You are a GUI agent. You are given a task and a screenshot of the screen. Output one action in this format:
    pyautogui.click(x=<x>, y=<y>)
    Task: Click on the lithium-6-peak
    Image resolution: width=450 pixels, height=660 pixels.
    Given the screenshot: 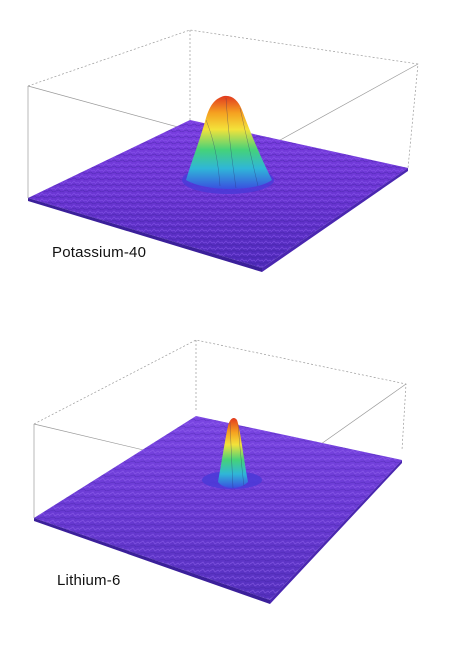 What is the action you would take?
    pyautogui.click(x=232, y=453)
    